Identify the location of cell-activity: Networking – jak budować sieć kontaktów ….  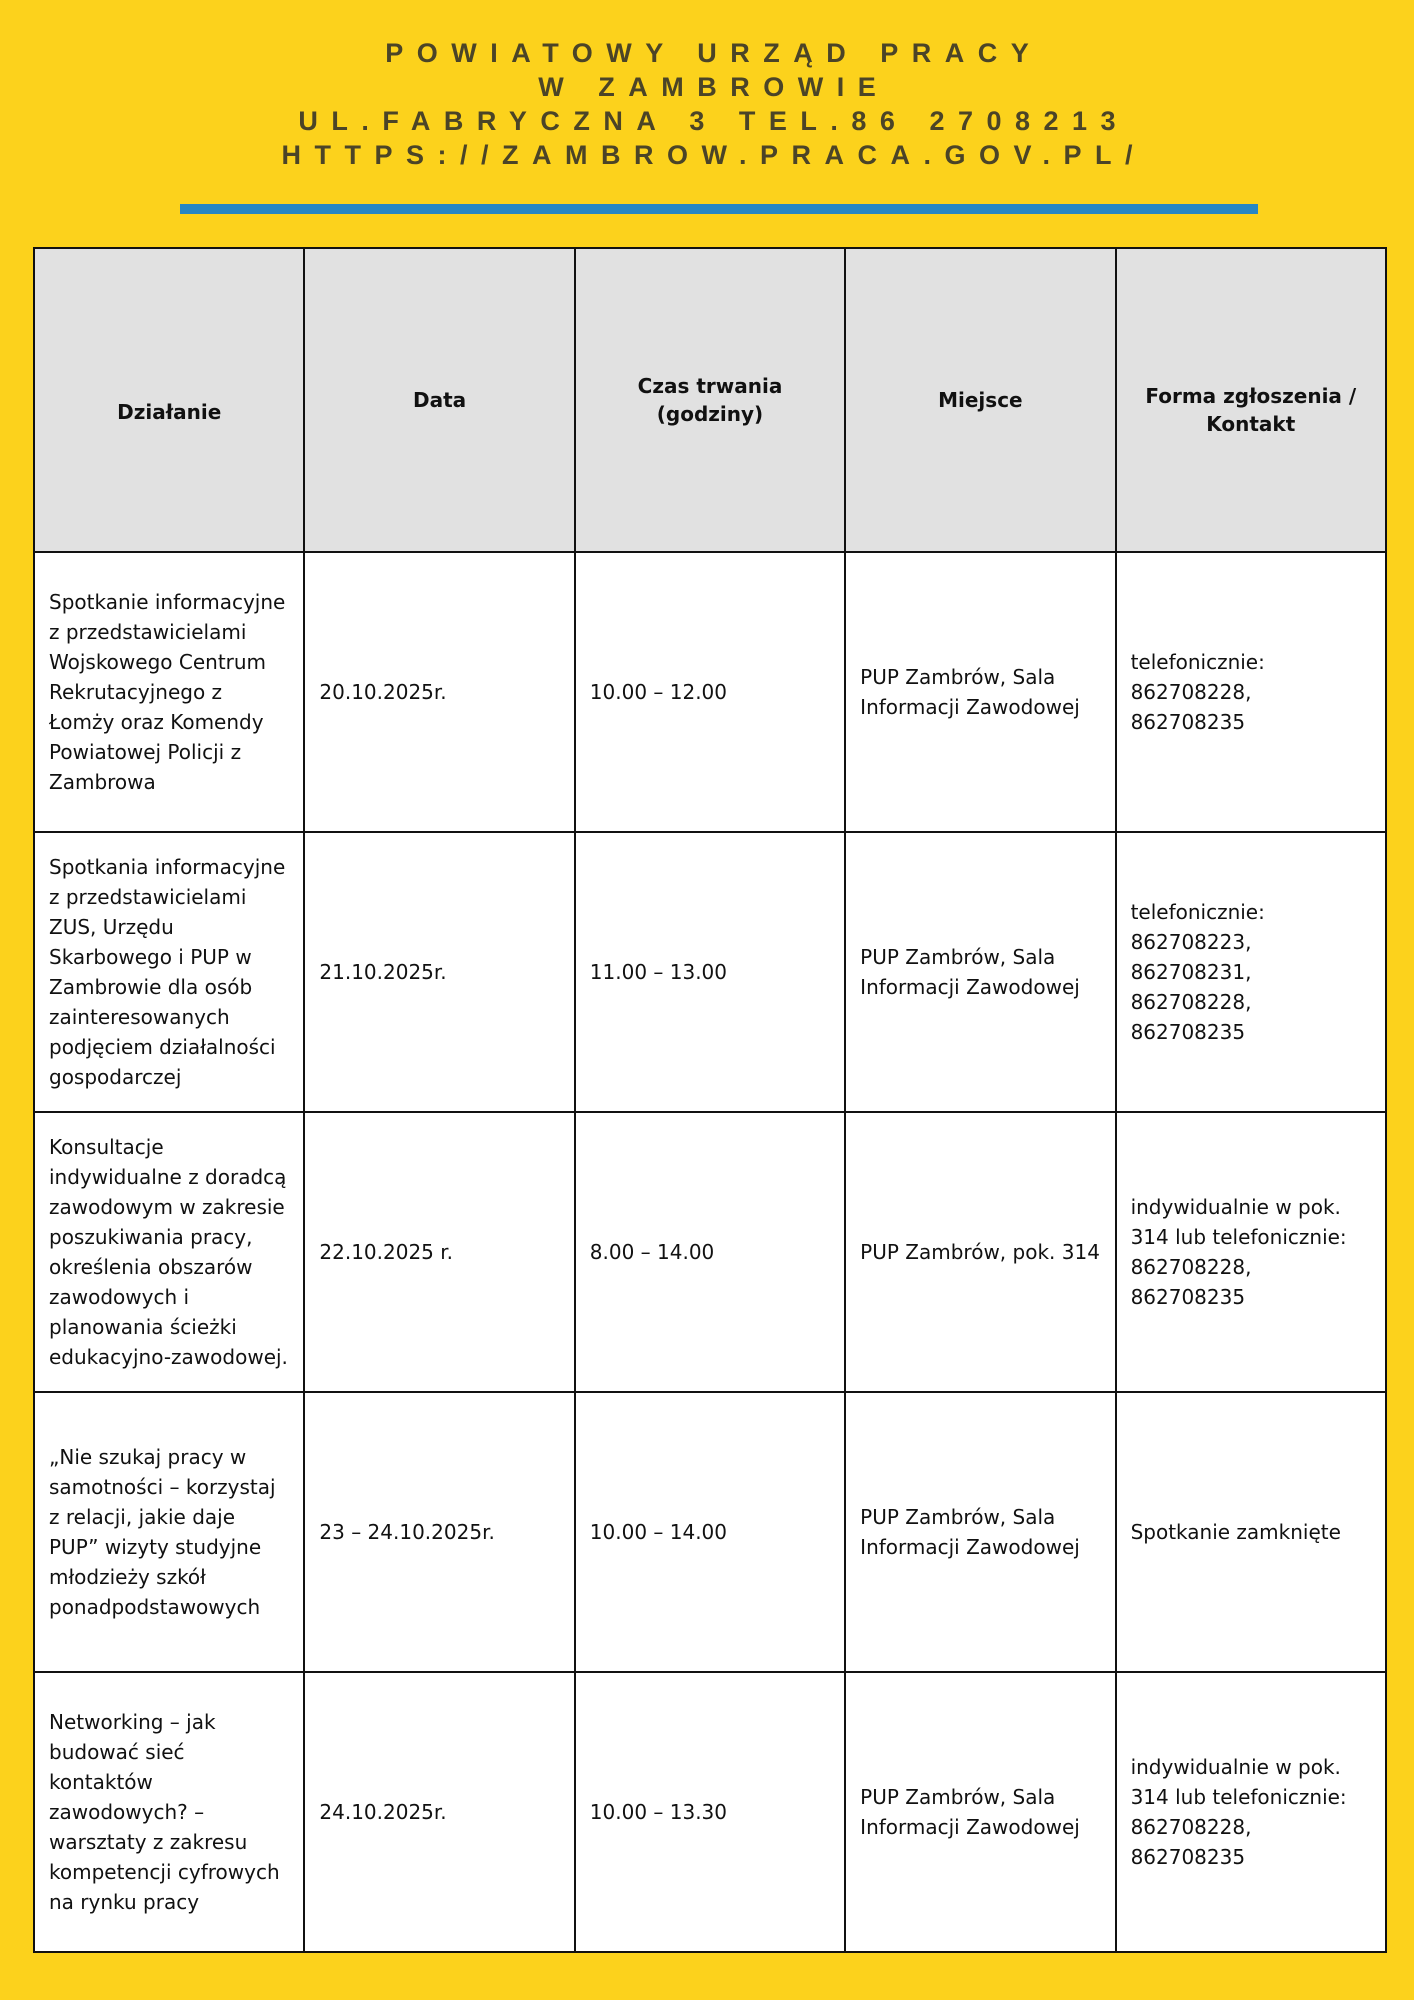
(169, 1812).